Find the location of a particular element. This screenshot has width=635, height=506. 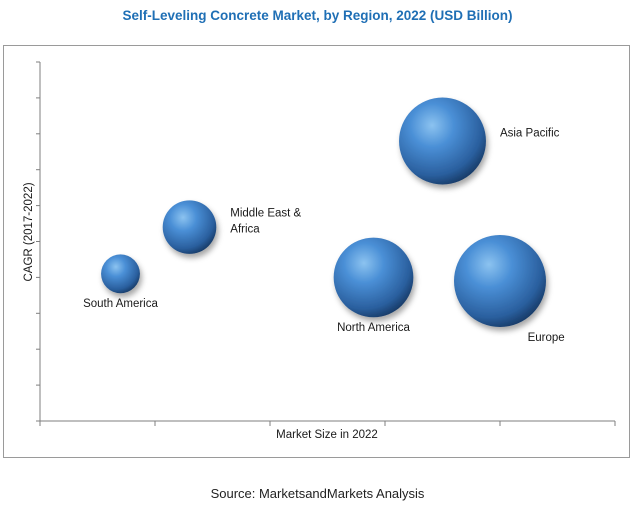

bubble-middle-east-and-africa is located at coordinates (189, 227).